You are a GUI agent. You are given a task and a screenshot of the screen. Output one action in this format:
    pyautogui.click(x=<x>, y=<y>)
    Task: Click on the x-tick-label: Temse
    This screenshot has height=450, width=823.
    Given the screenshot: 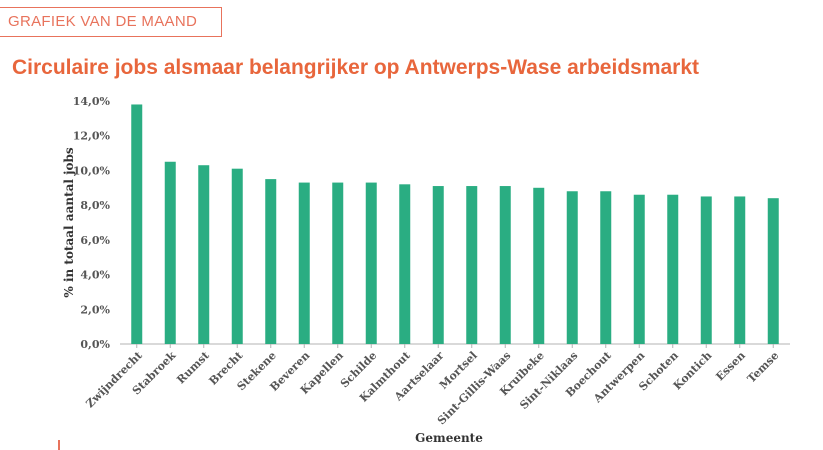 What is the action you would take?
    pyautogui.click(x=763, y=367)
    